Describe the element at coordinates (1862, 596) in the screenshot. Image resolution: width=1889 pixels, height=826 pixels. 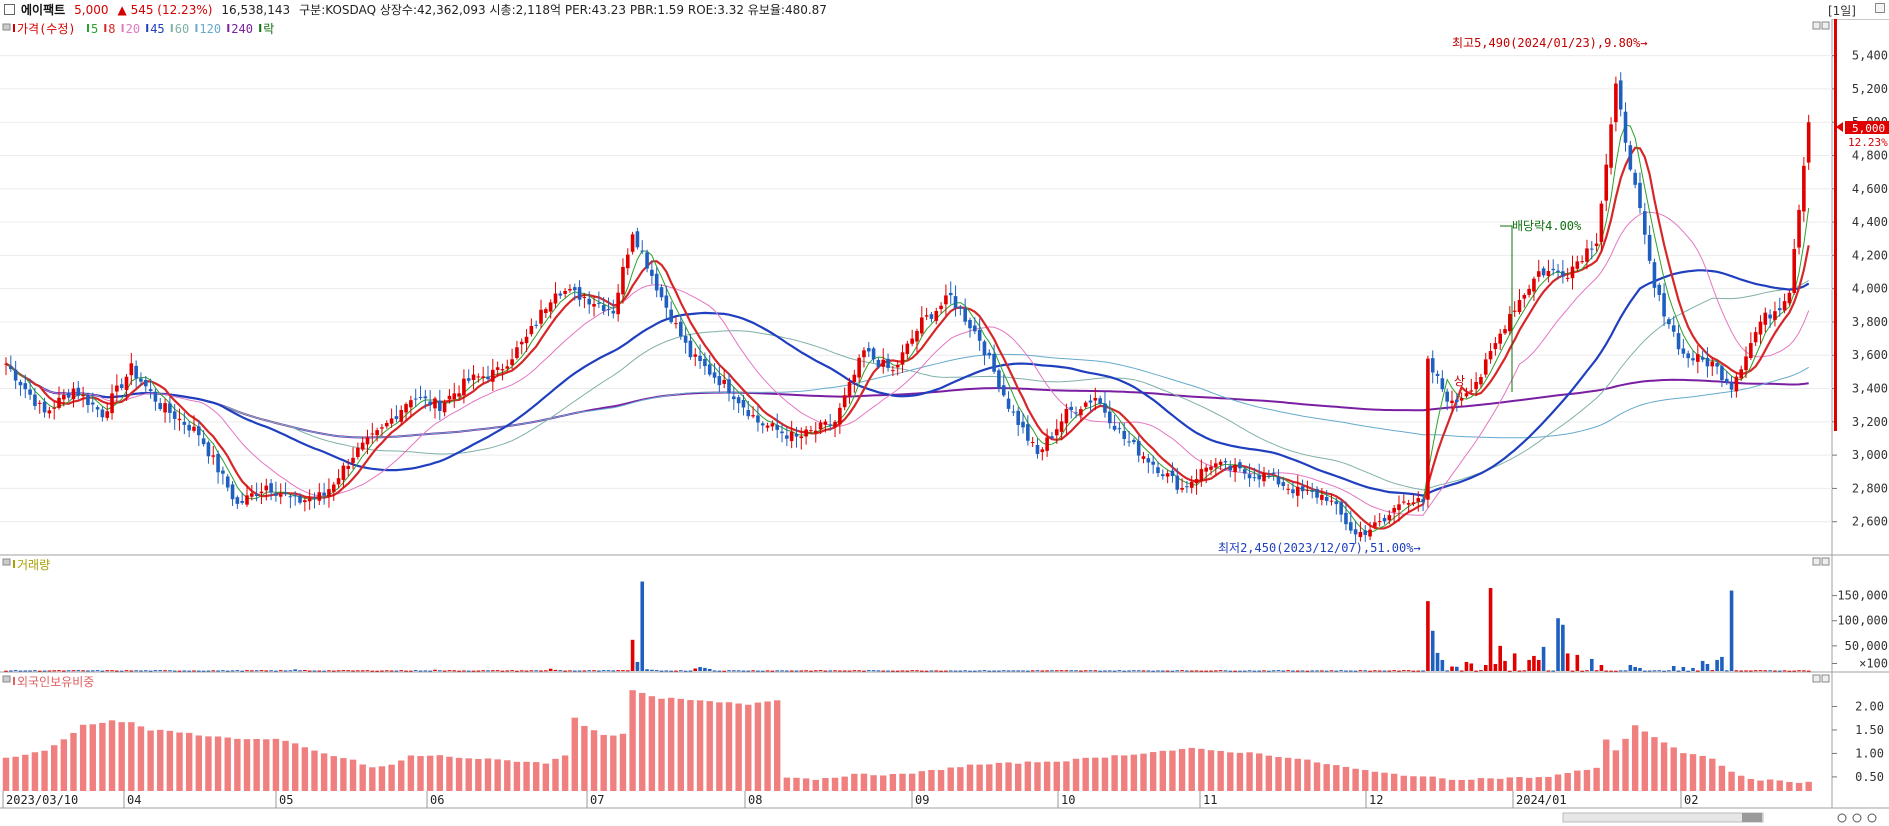
I see `volume-tick-label: 150,000` at that location.